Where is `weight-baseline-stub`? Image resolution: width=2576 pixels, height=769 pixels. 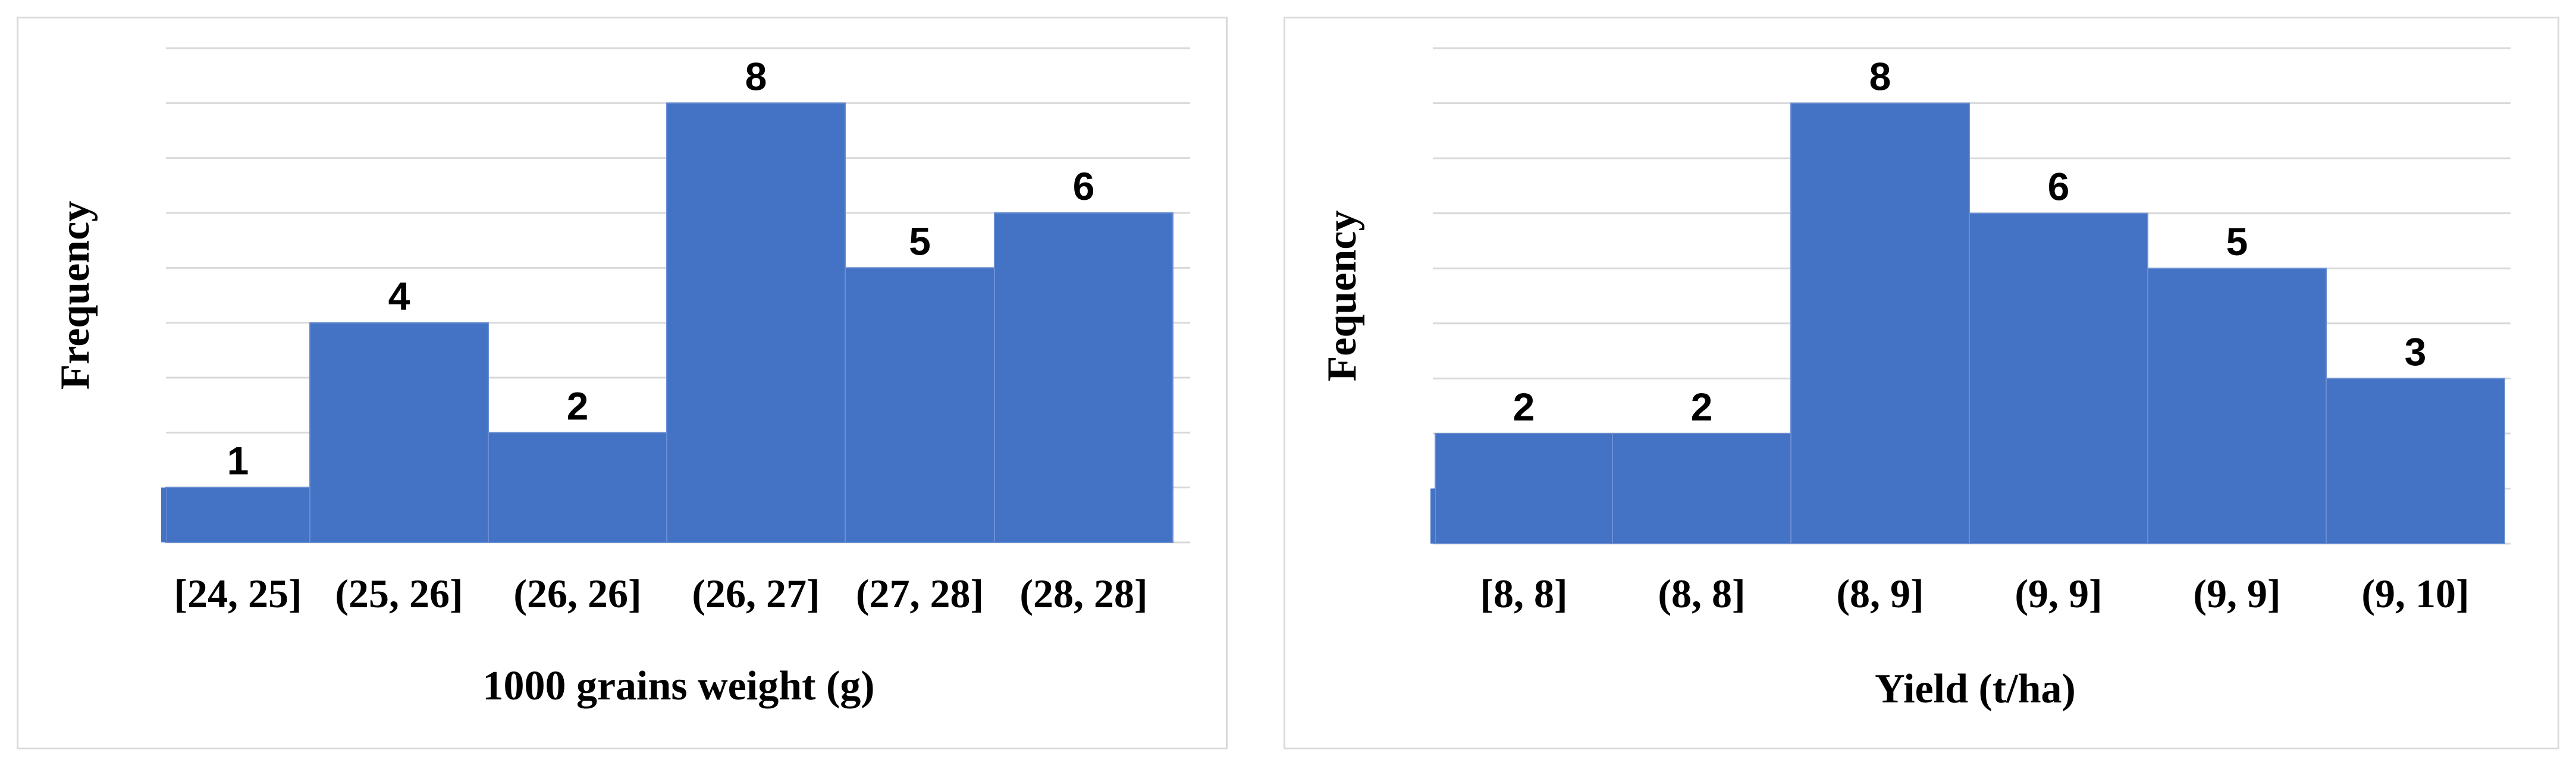
weight-baseline-stub is located at coordinates (163, 514).